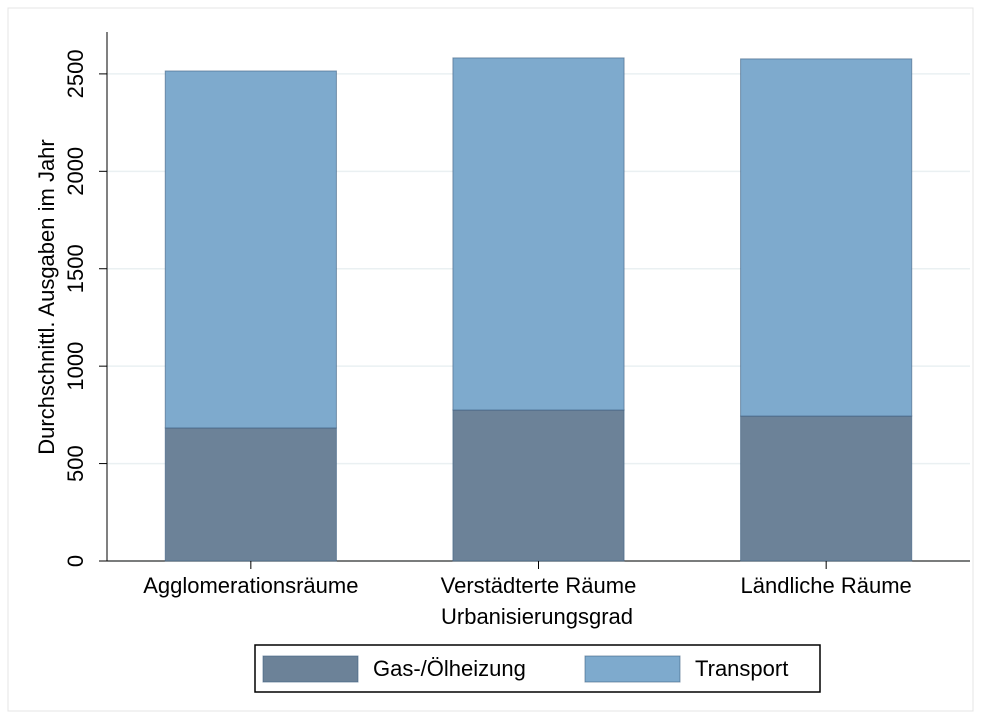 This screenshot has width=981, height=719. What do you see at coordinates (250, 585) in the screenshot?
I see `x-tick-label: Agglomerationsräume` at bounding box center [250, 585].